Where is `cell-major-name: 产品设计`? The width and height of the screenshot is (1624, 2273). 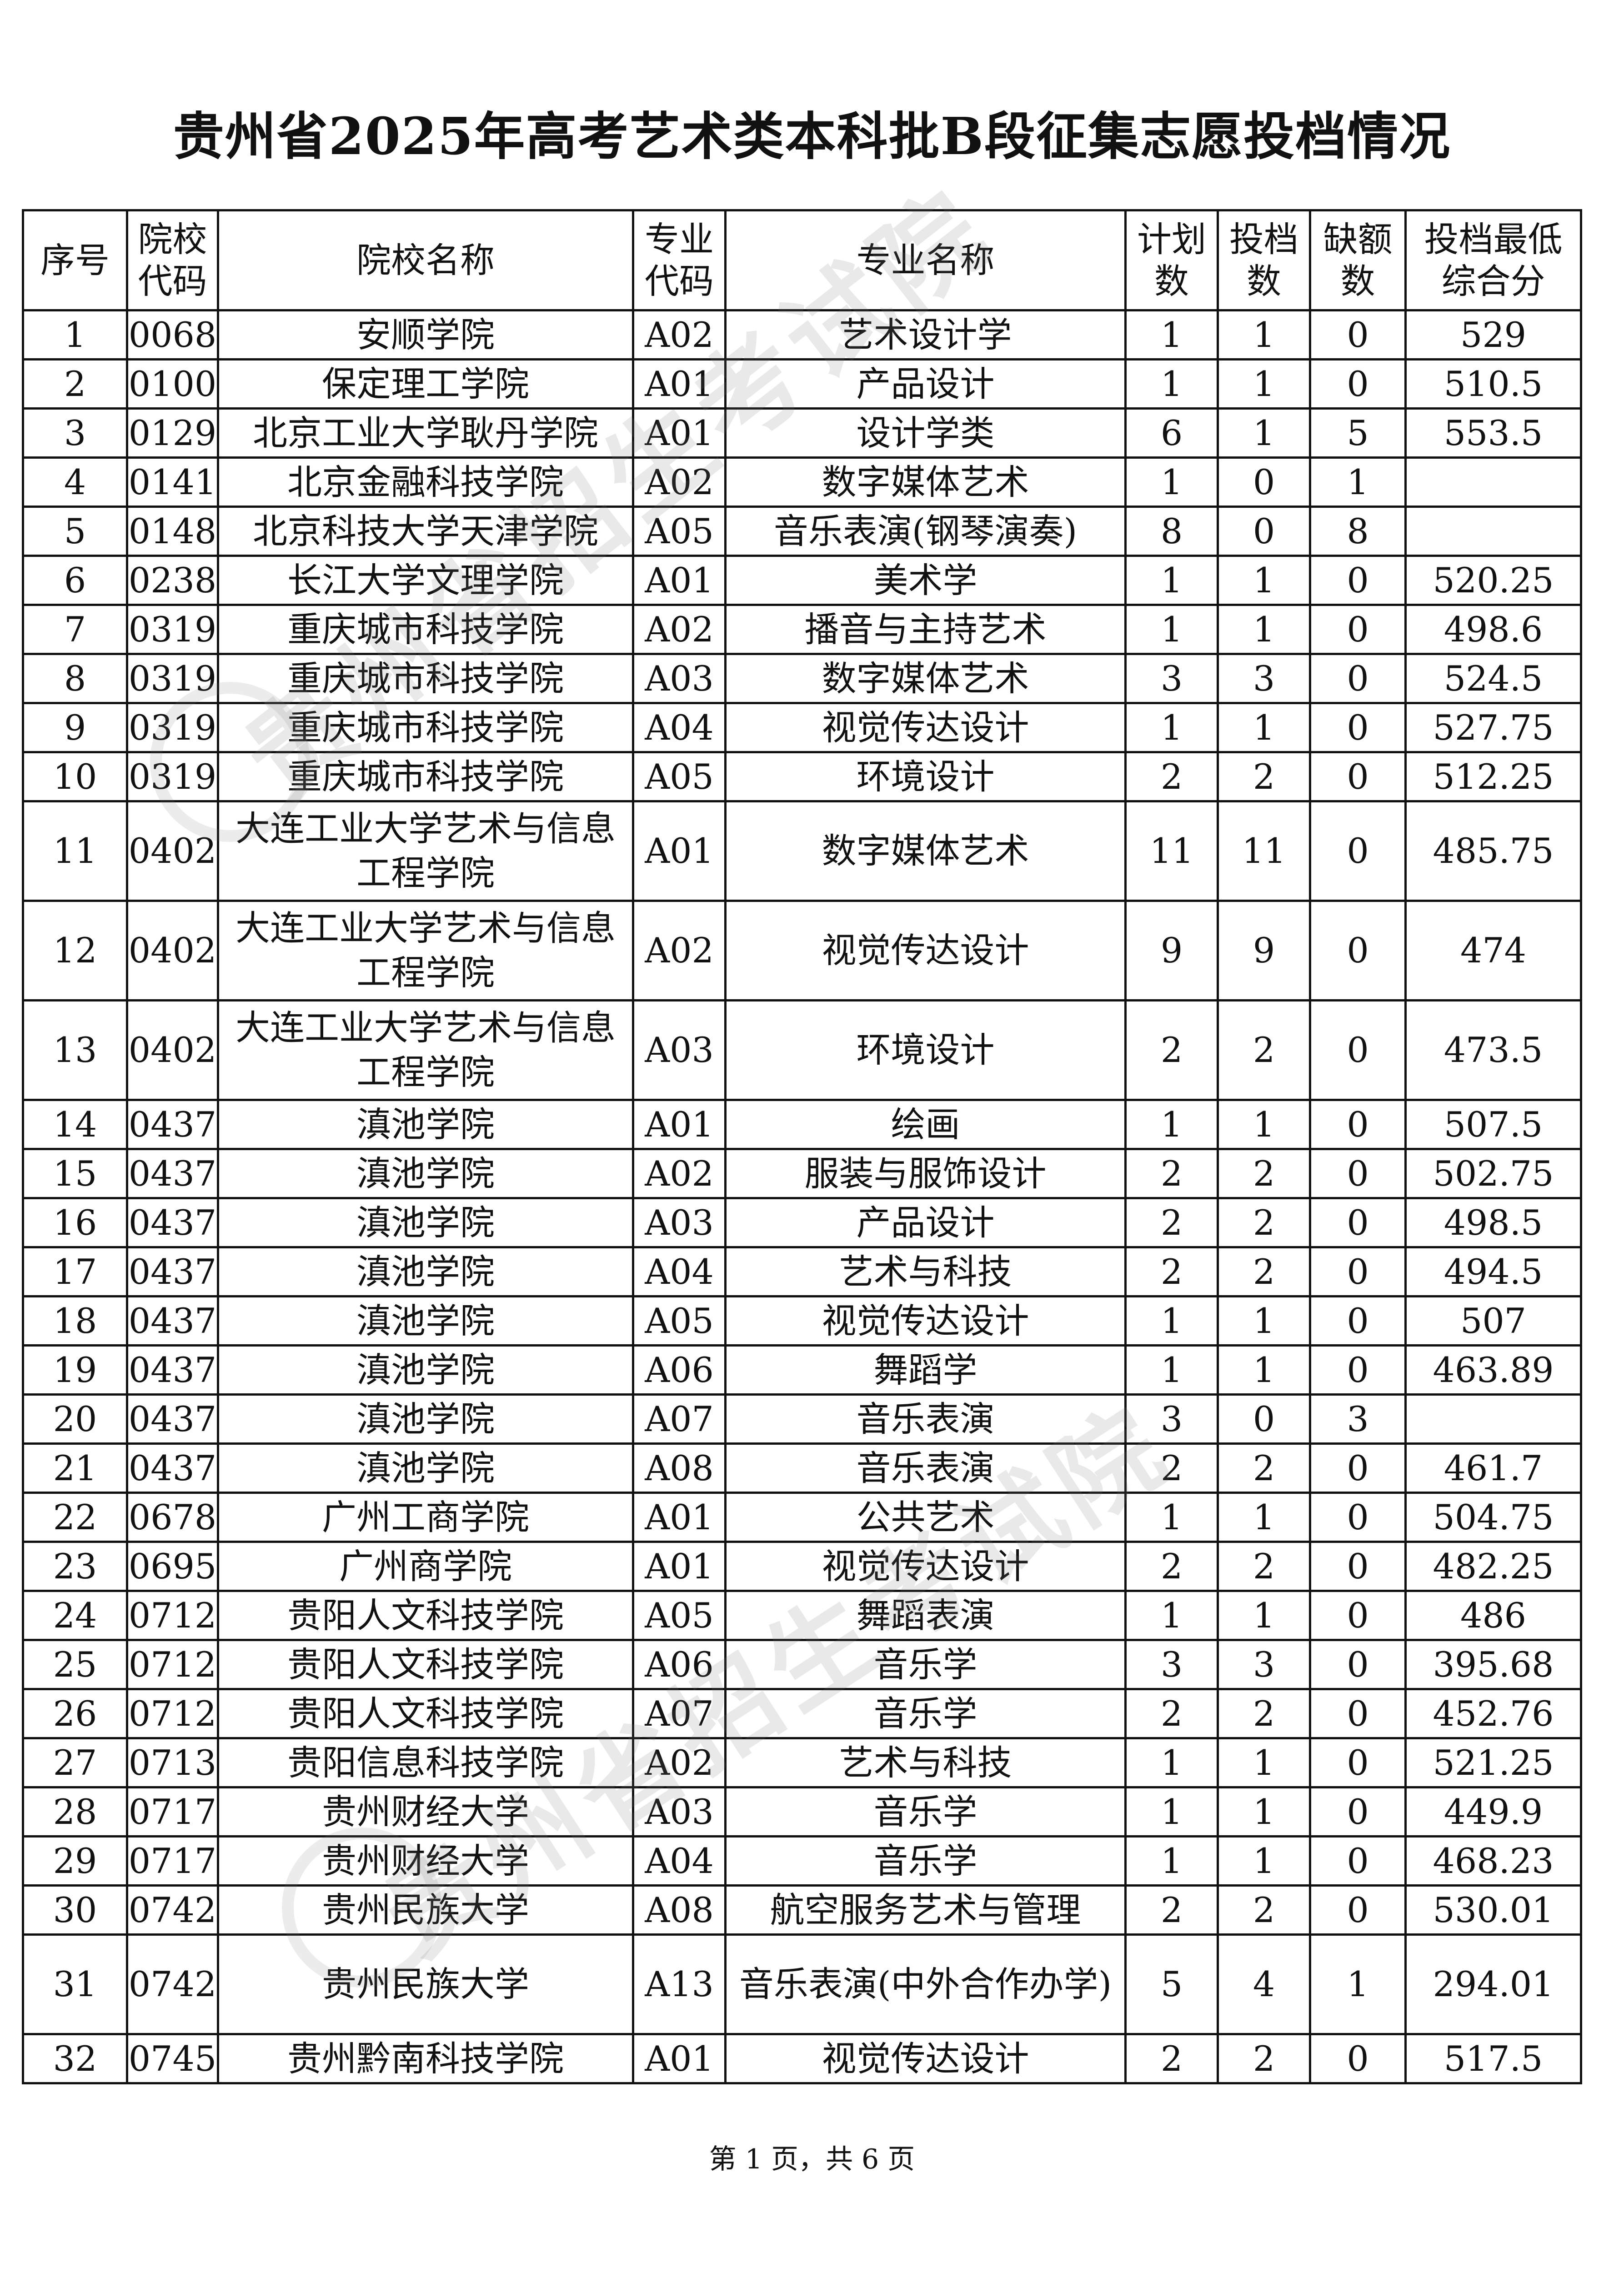
cell-major-name: 产品设计 is located at coordinates (925, 384).